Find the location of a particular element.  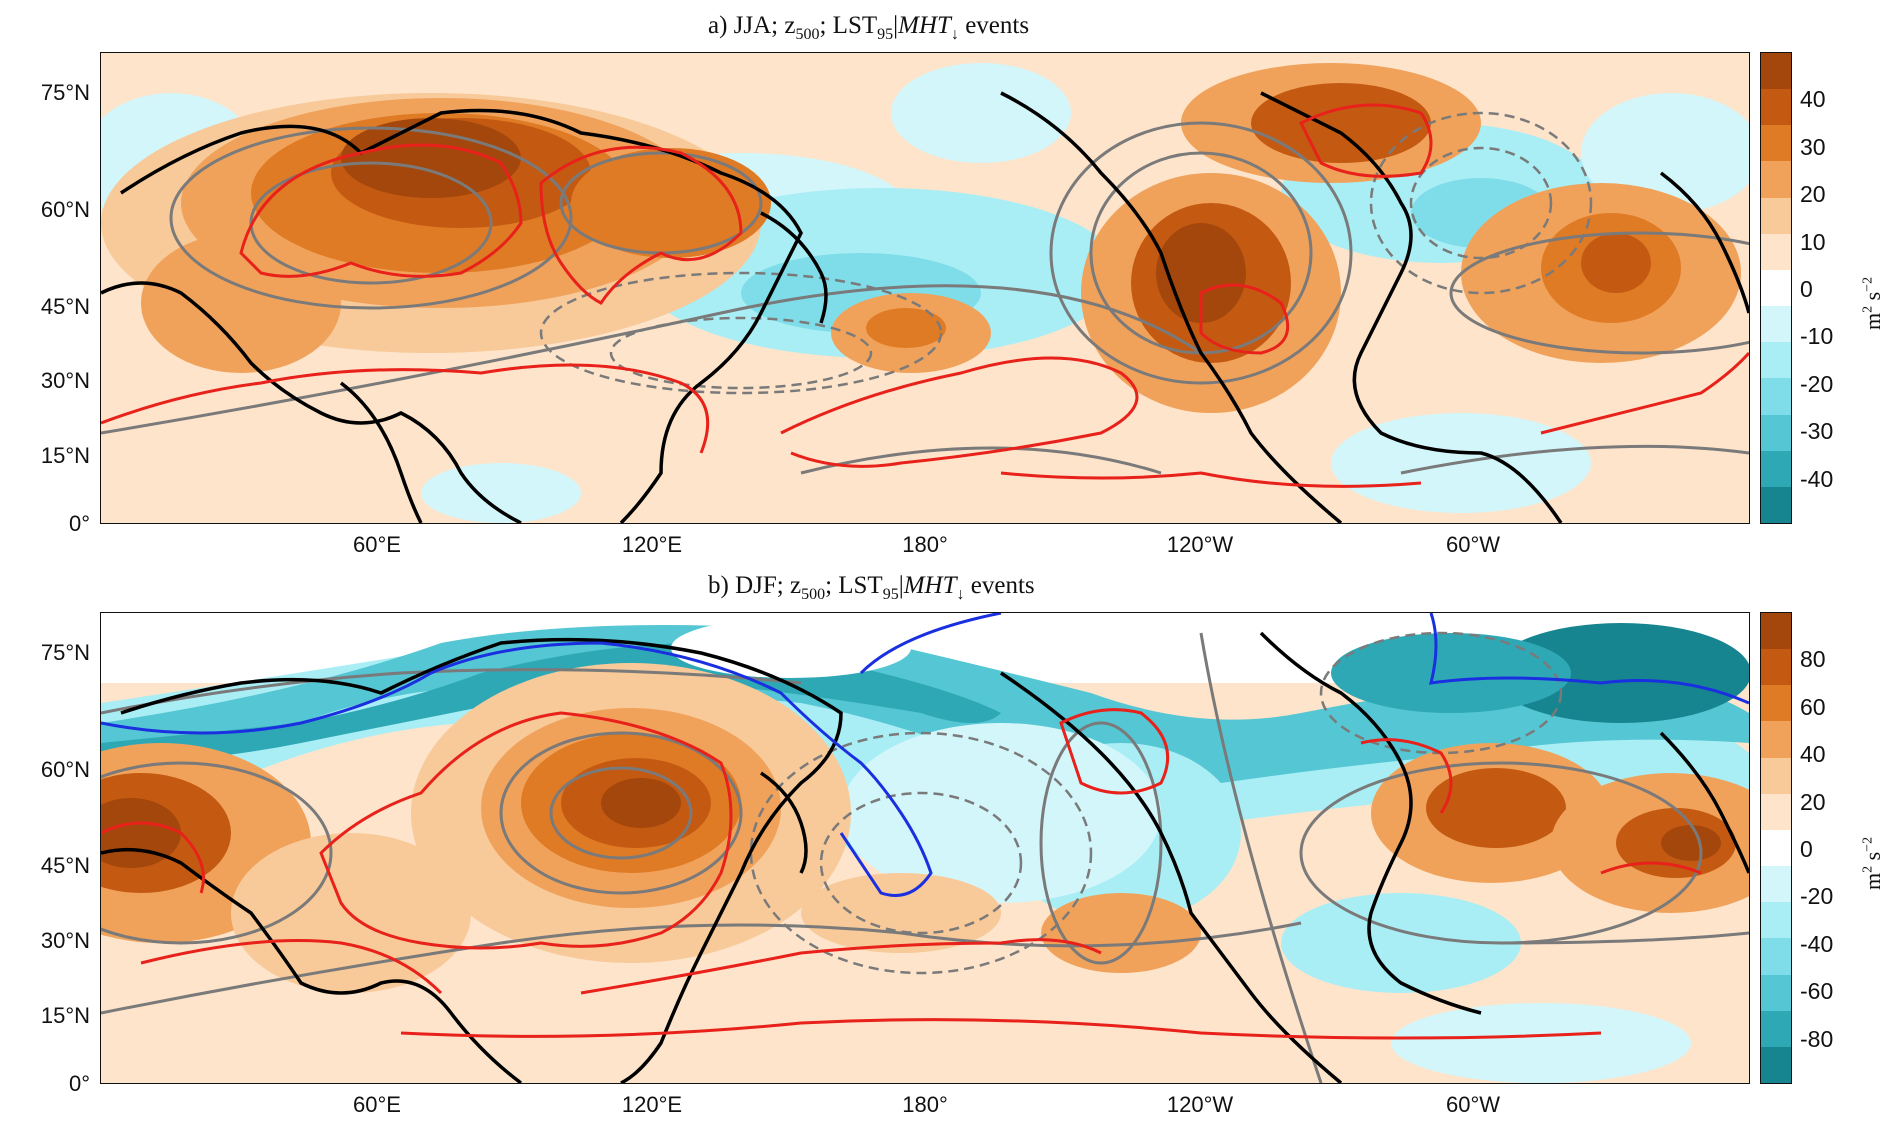

panel-a-title: a) JJA; z500; LST95|MHT↓ events is located at coordinates (869, 27).